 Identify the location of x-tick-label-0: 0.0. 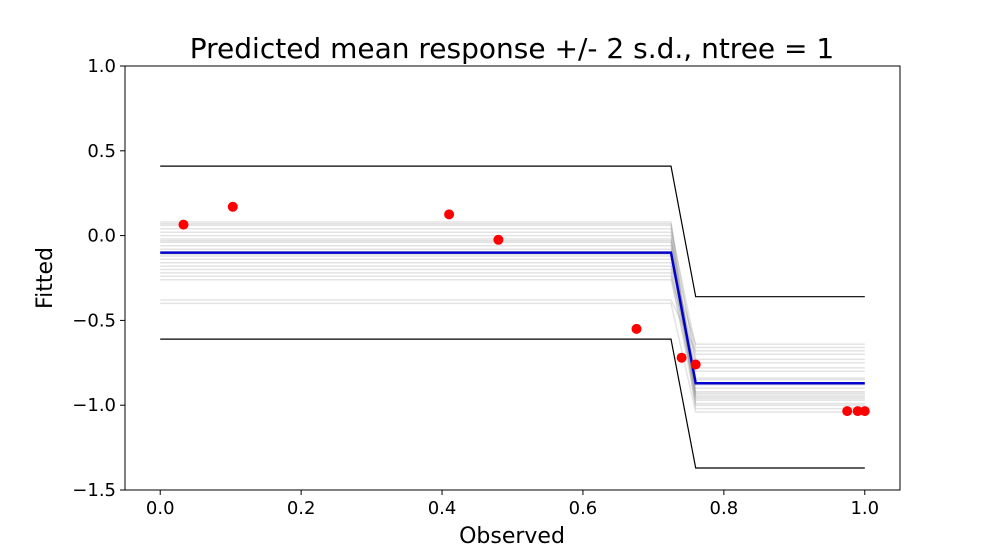
(160, 508).